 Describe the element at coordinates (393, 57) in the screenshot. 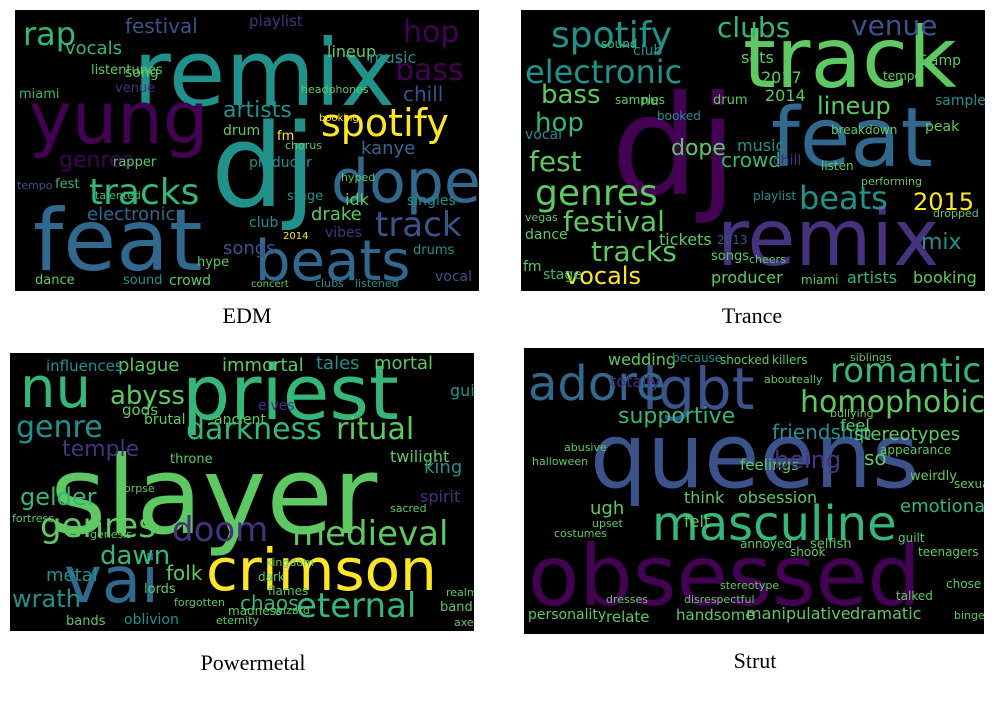

I see `cloud-word: music` at that location.